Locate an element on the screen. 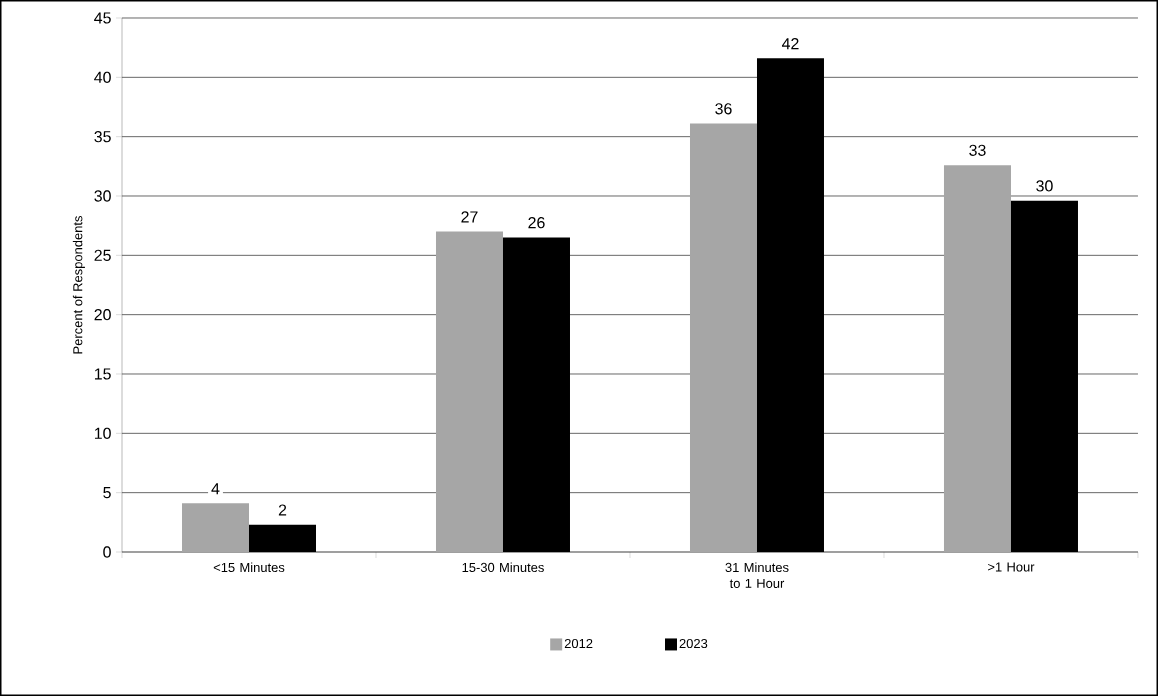 This screenshot has height=696, width=1158. data-label: 36 is located at coordinates (723, 109).